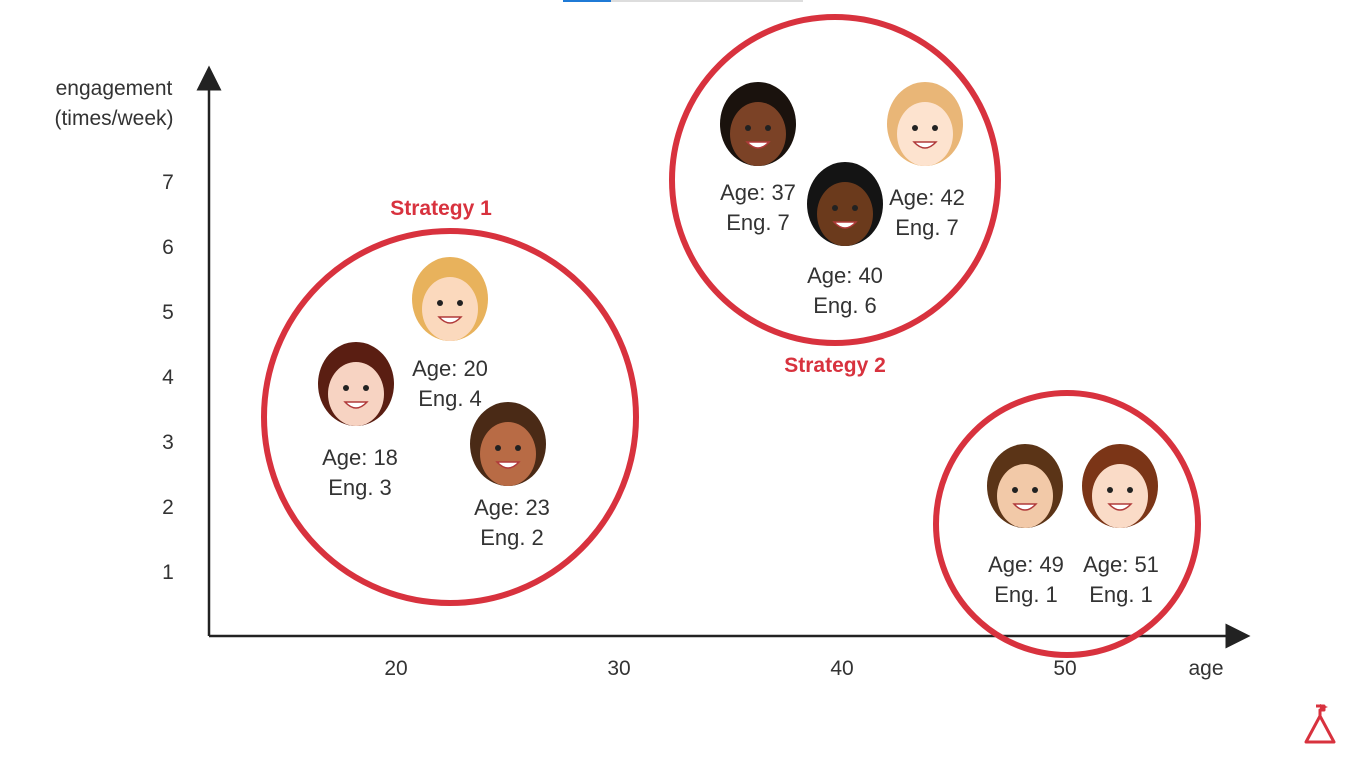 This screenshot has width=1366, height=768. I want to click on woman-curly-hair-avatar-icon, so click(758, 124).